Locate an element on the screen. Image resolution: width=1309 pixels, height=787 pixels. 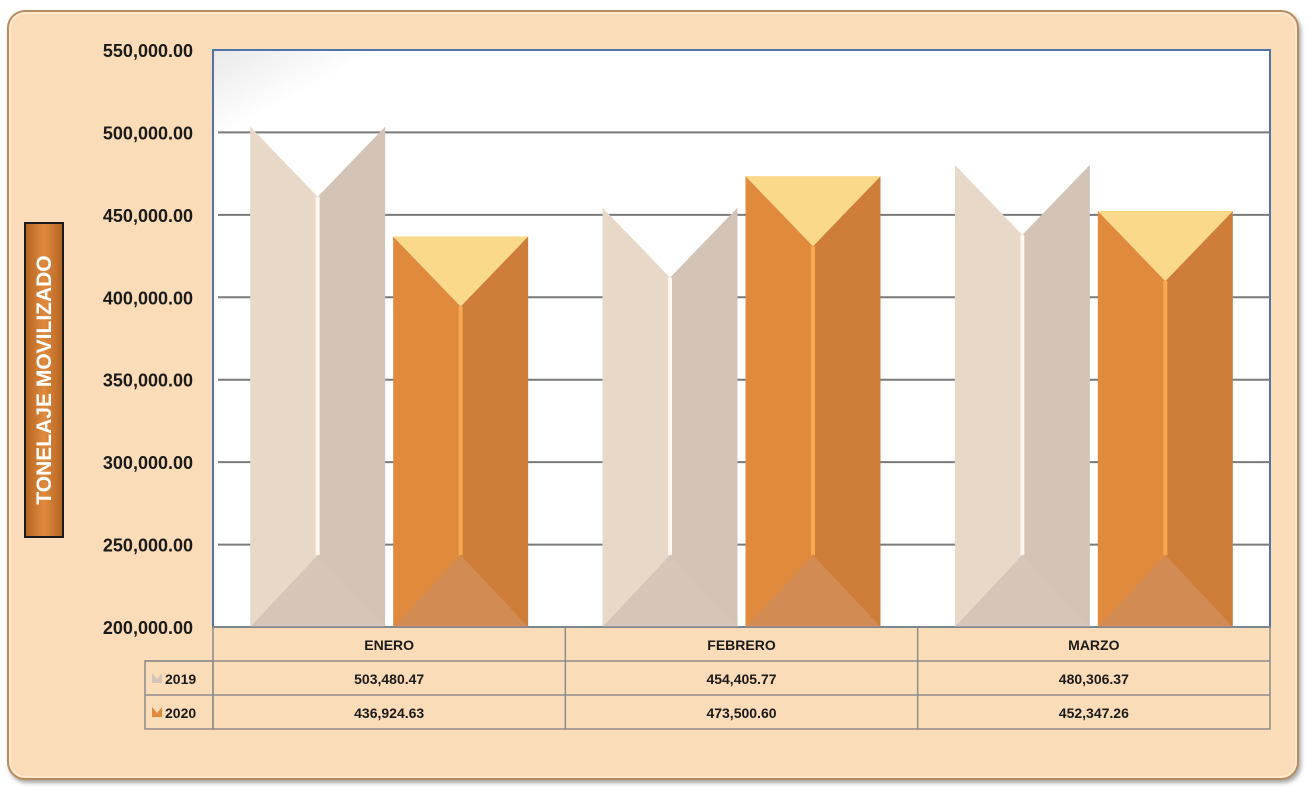
data-label: 473,500.60 is located at coordinates (741, 713).